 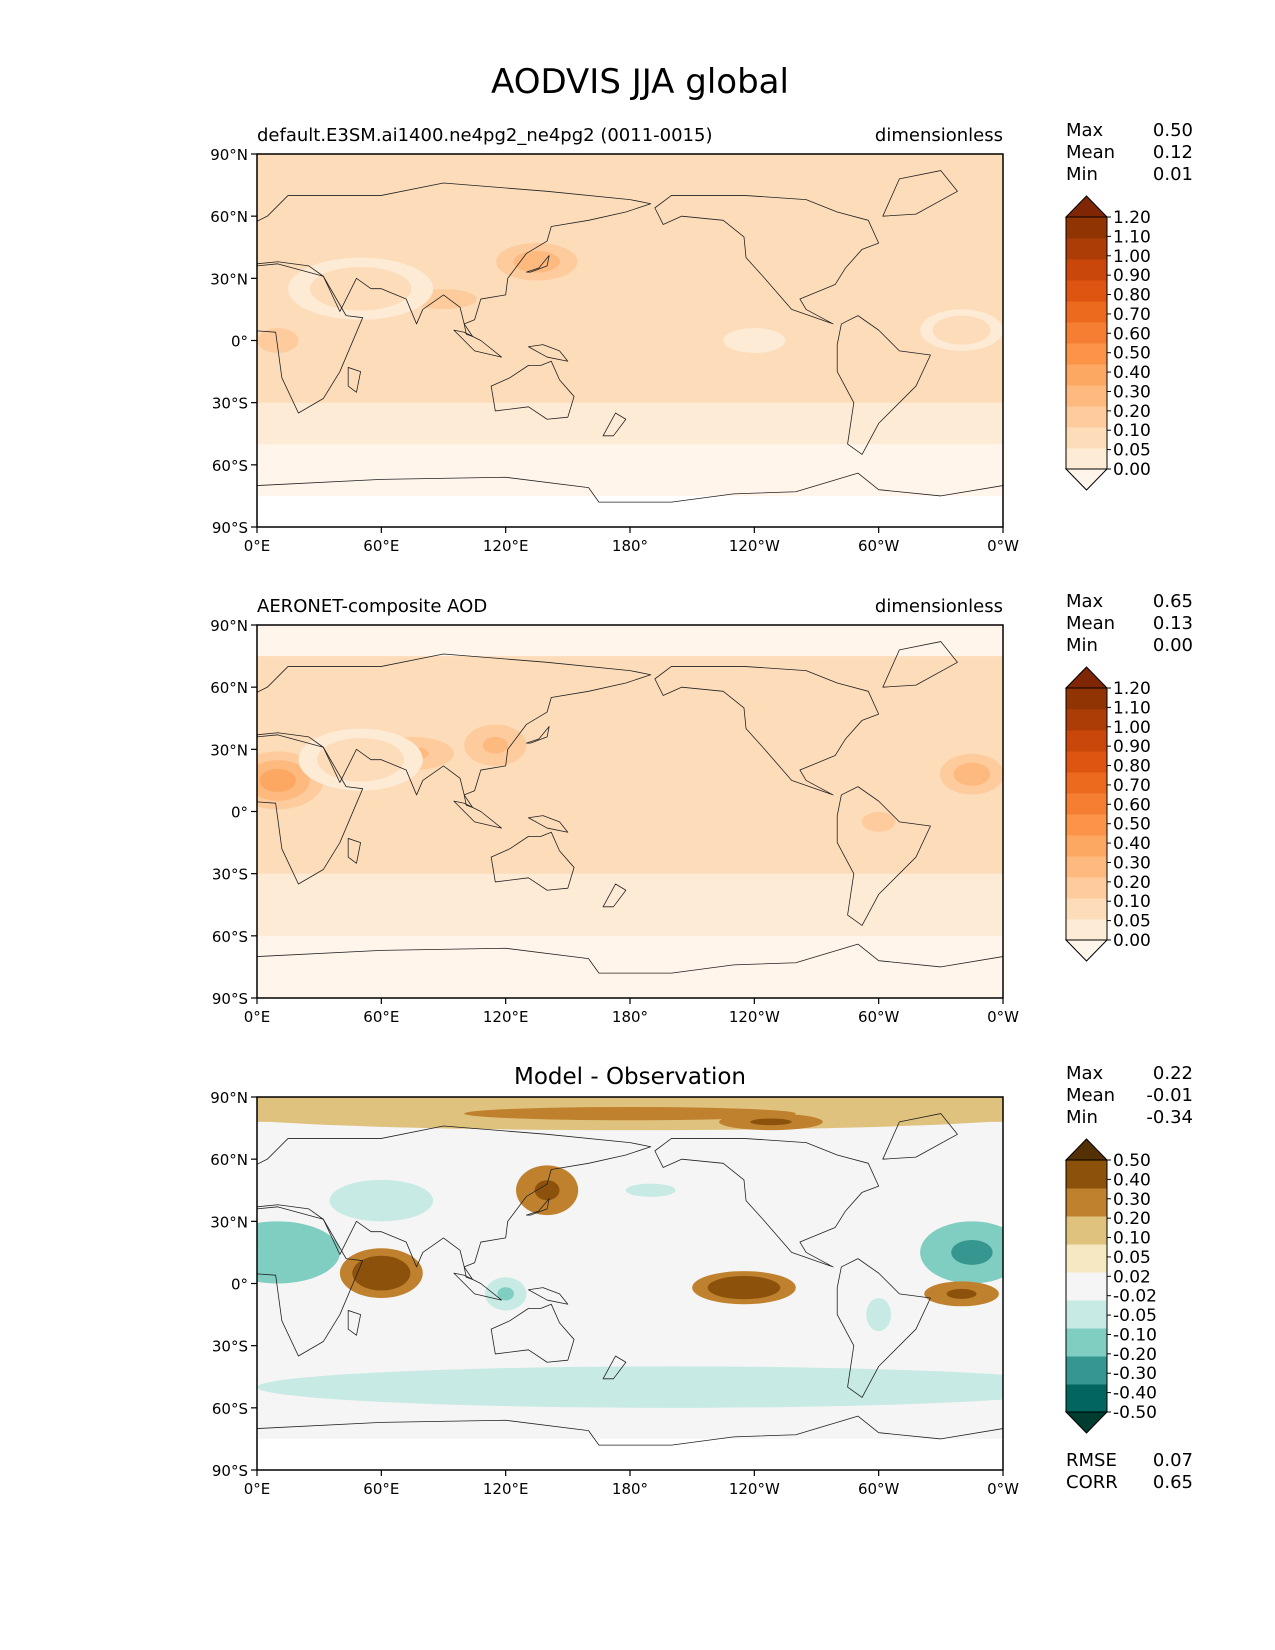 What do you see at coordinates (939, 606) in the screenshot?
I see `panel-obs-title-right: dimensionless` at bounding box center [939, 606].